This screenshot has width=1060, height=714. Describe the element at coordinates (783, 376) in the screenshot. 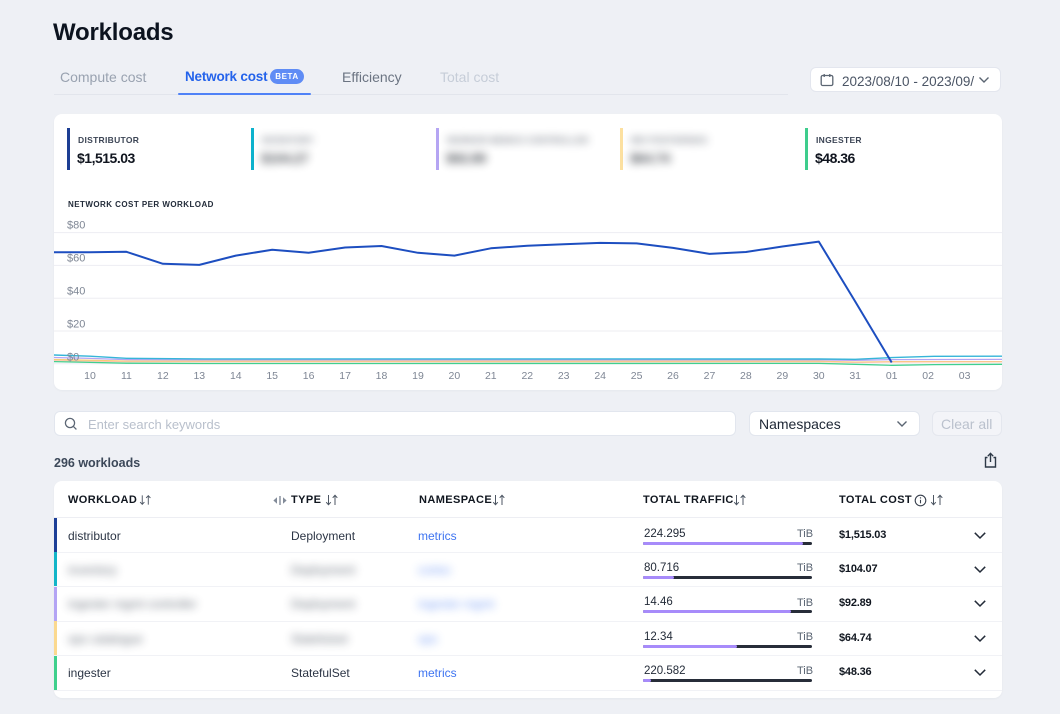

I see `svg-text: 29` at that location.